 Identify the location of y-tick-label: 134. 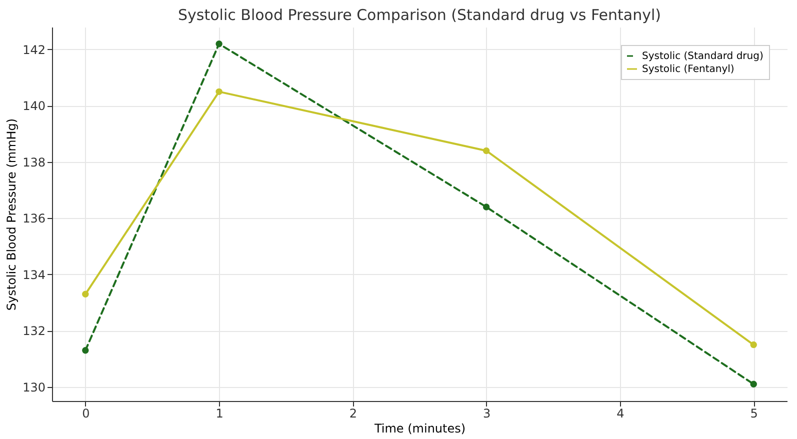
(34, 275).